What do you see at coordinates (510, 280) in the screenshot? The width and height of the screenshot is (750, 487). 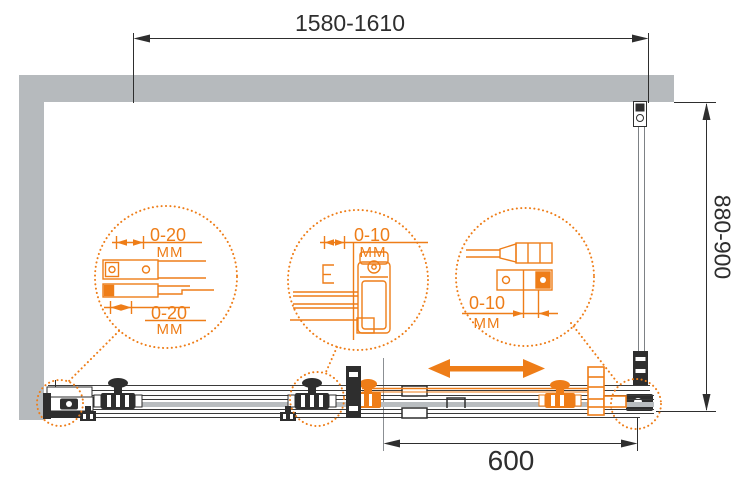 I see `detail-right-drawing` at bounding box center [510, 280].